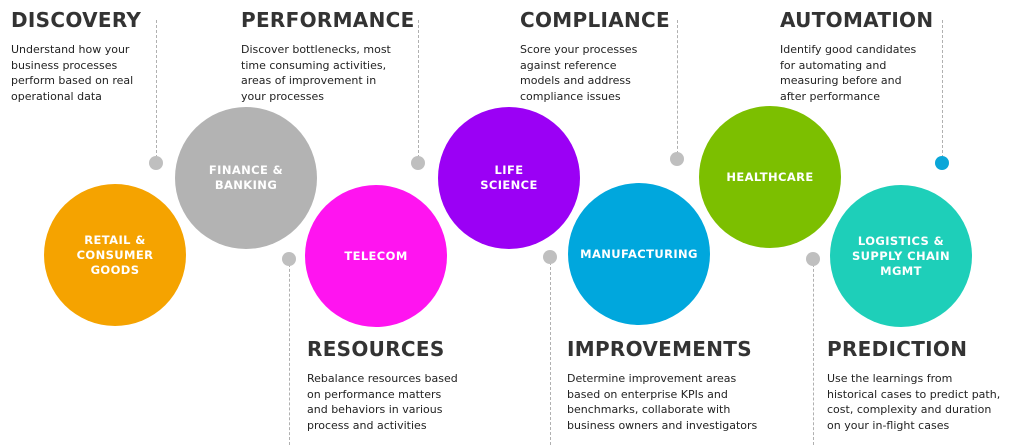 This screenshot has width=1009, height=445. I want to click on connector-dot-resources, so click(289, 259).